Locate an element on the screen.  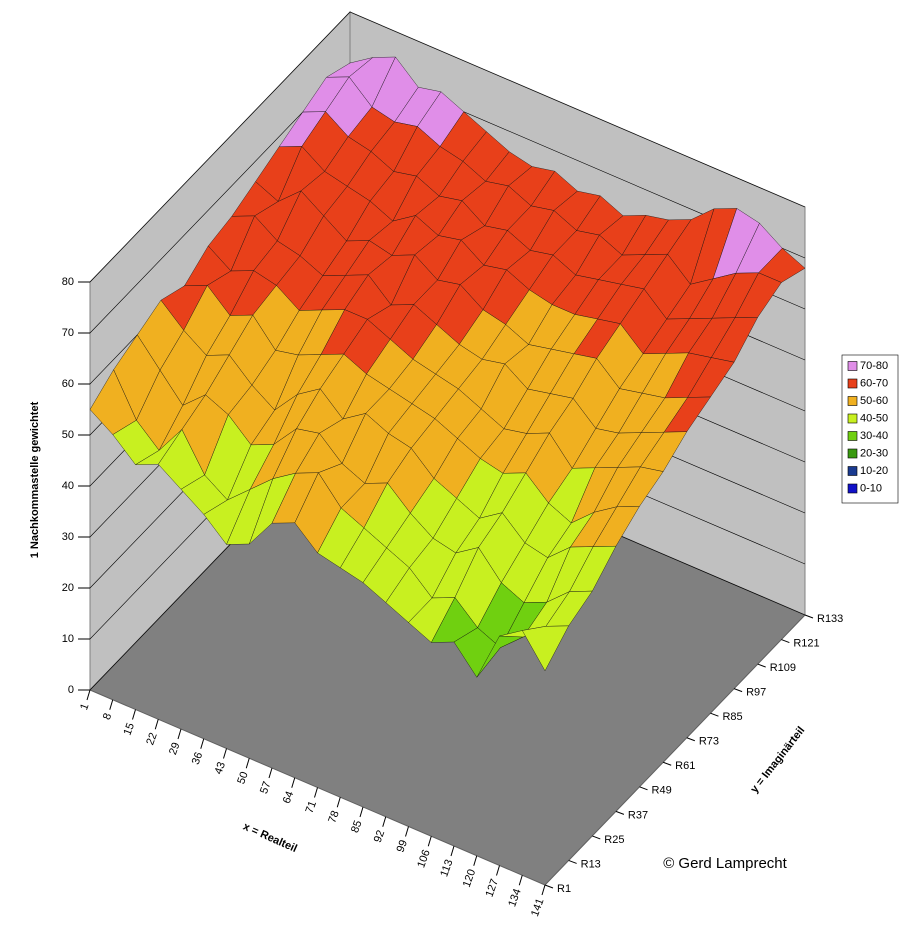
y-tick-label: R121 is located at coordinates (806, 643).